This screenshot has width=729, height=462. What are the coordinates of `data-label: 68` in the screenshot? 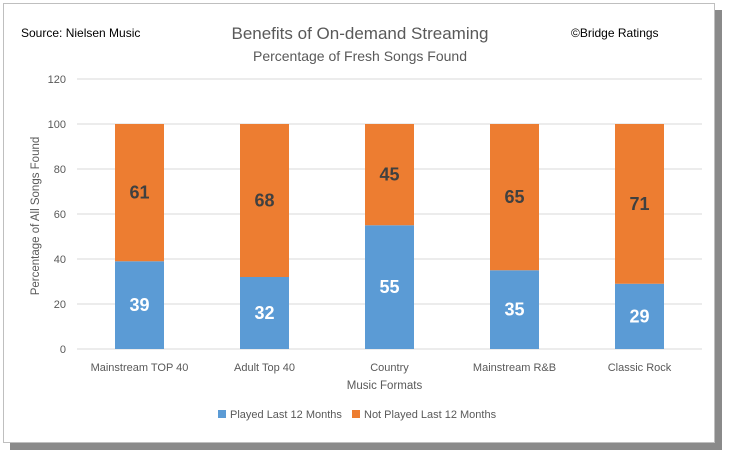 It's located at (264, 201).